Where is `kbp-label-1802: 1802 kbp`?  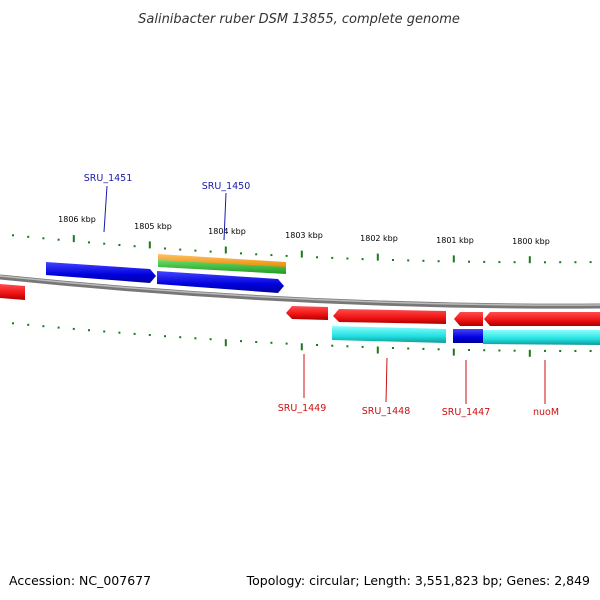 kbp-label-1802: 1802 kbp is located at coordinates (379, 238).